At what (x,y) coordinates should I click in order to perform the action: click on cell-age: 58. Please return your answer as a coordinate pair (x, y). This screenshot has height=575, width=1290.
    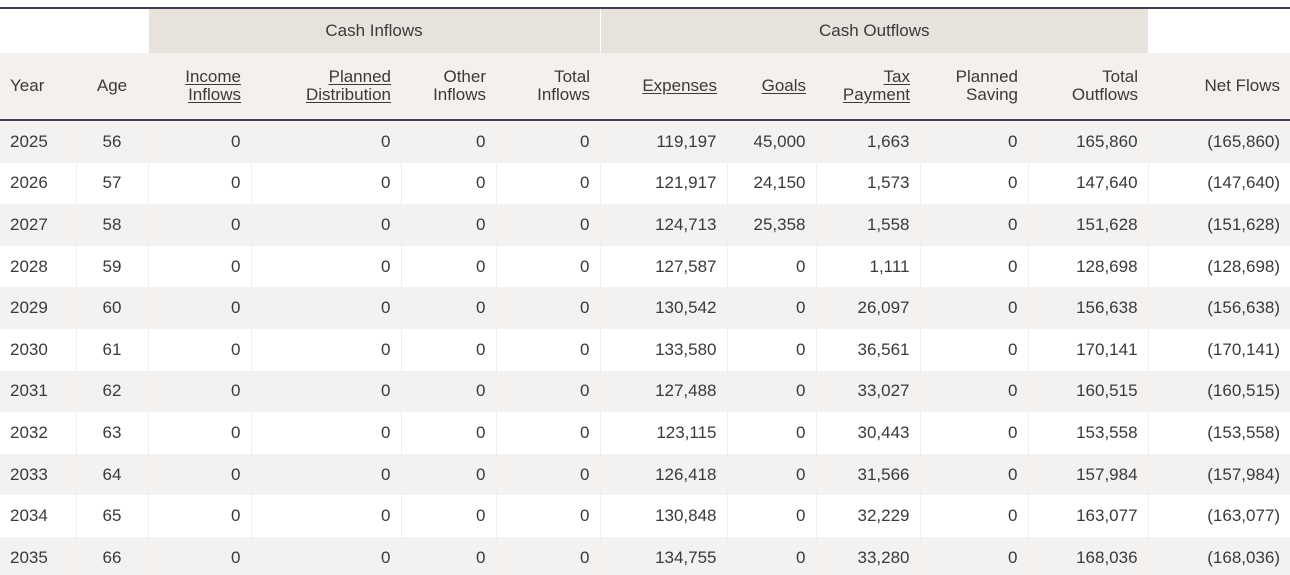
    Looking at the image, I should click on (112, 225).